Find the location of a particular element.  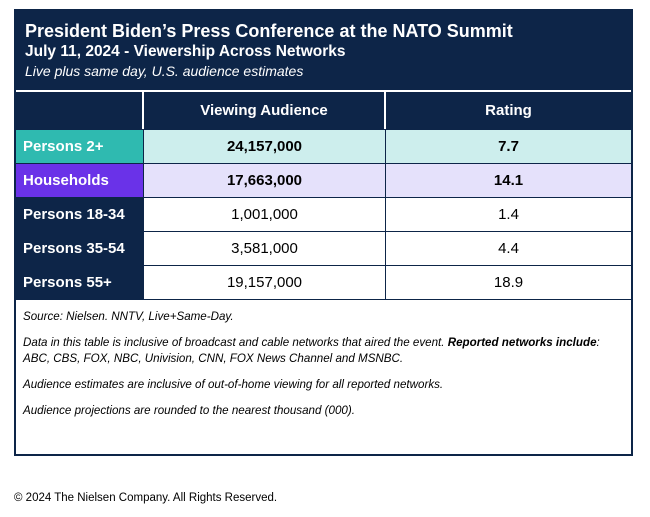

table-row: Households 17,663,000 14.1 is located at coordinates (323, 180).